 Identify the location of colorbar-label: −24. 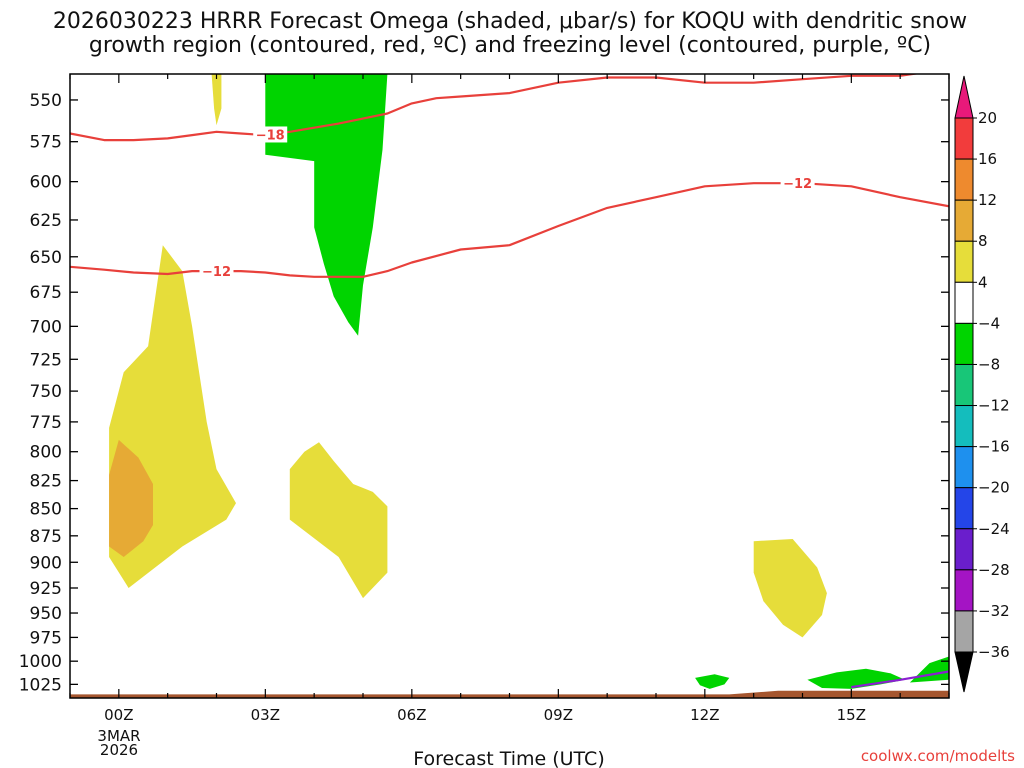
(994, 529).